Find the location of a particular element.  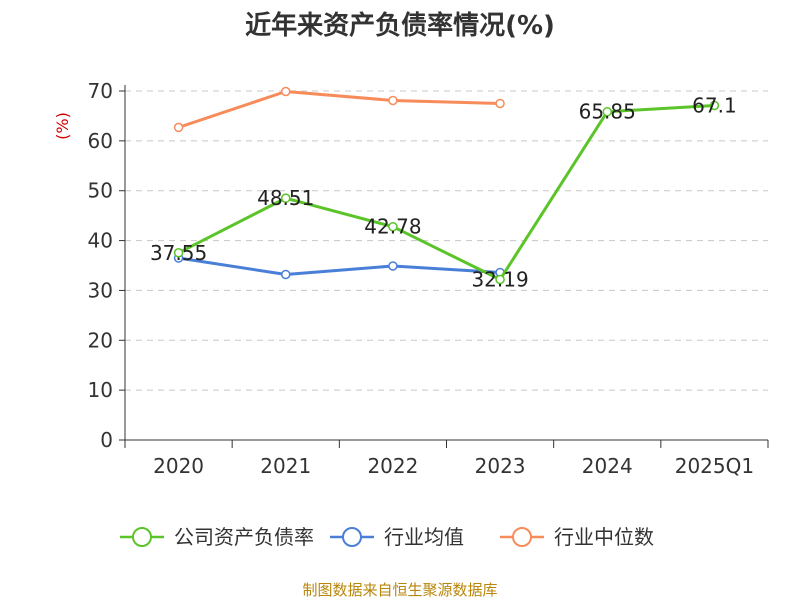

legend-item: 行业均值 is located at coordinates (397, 537).